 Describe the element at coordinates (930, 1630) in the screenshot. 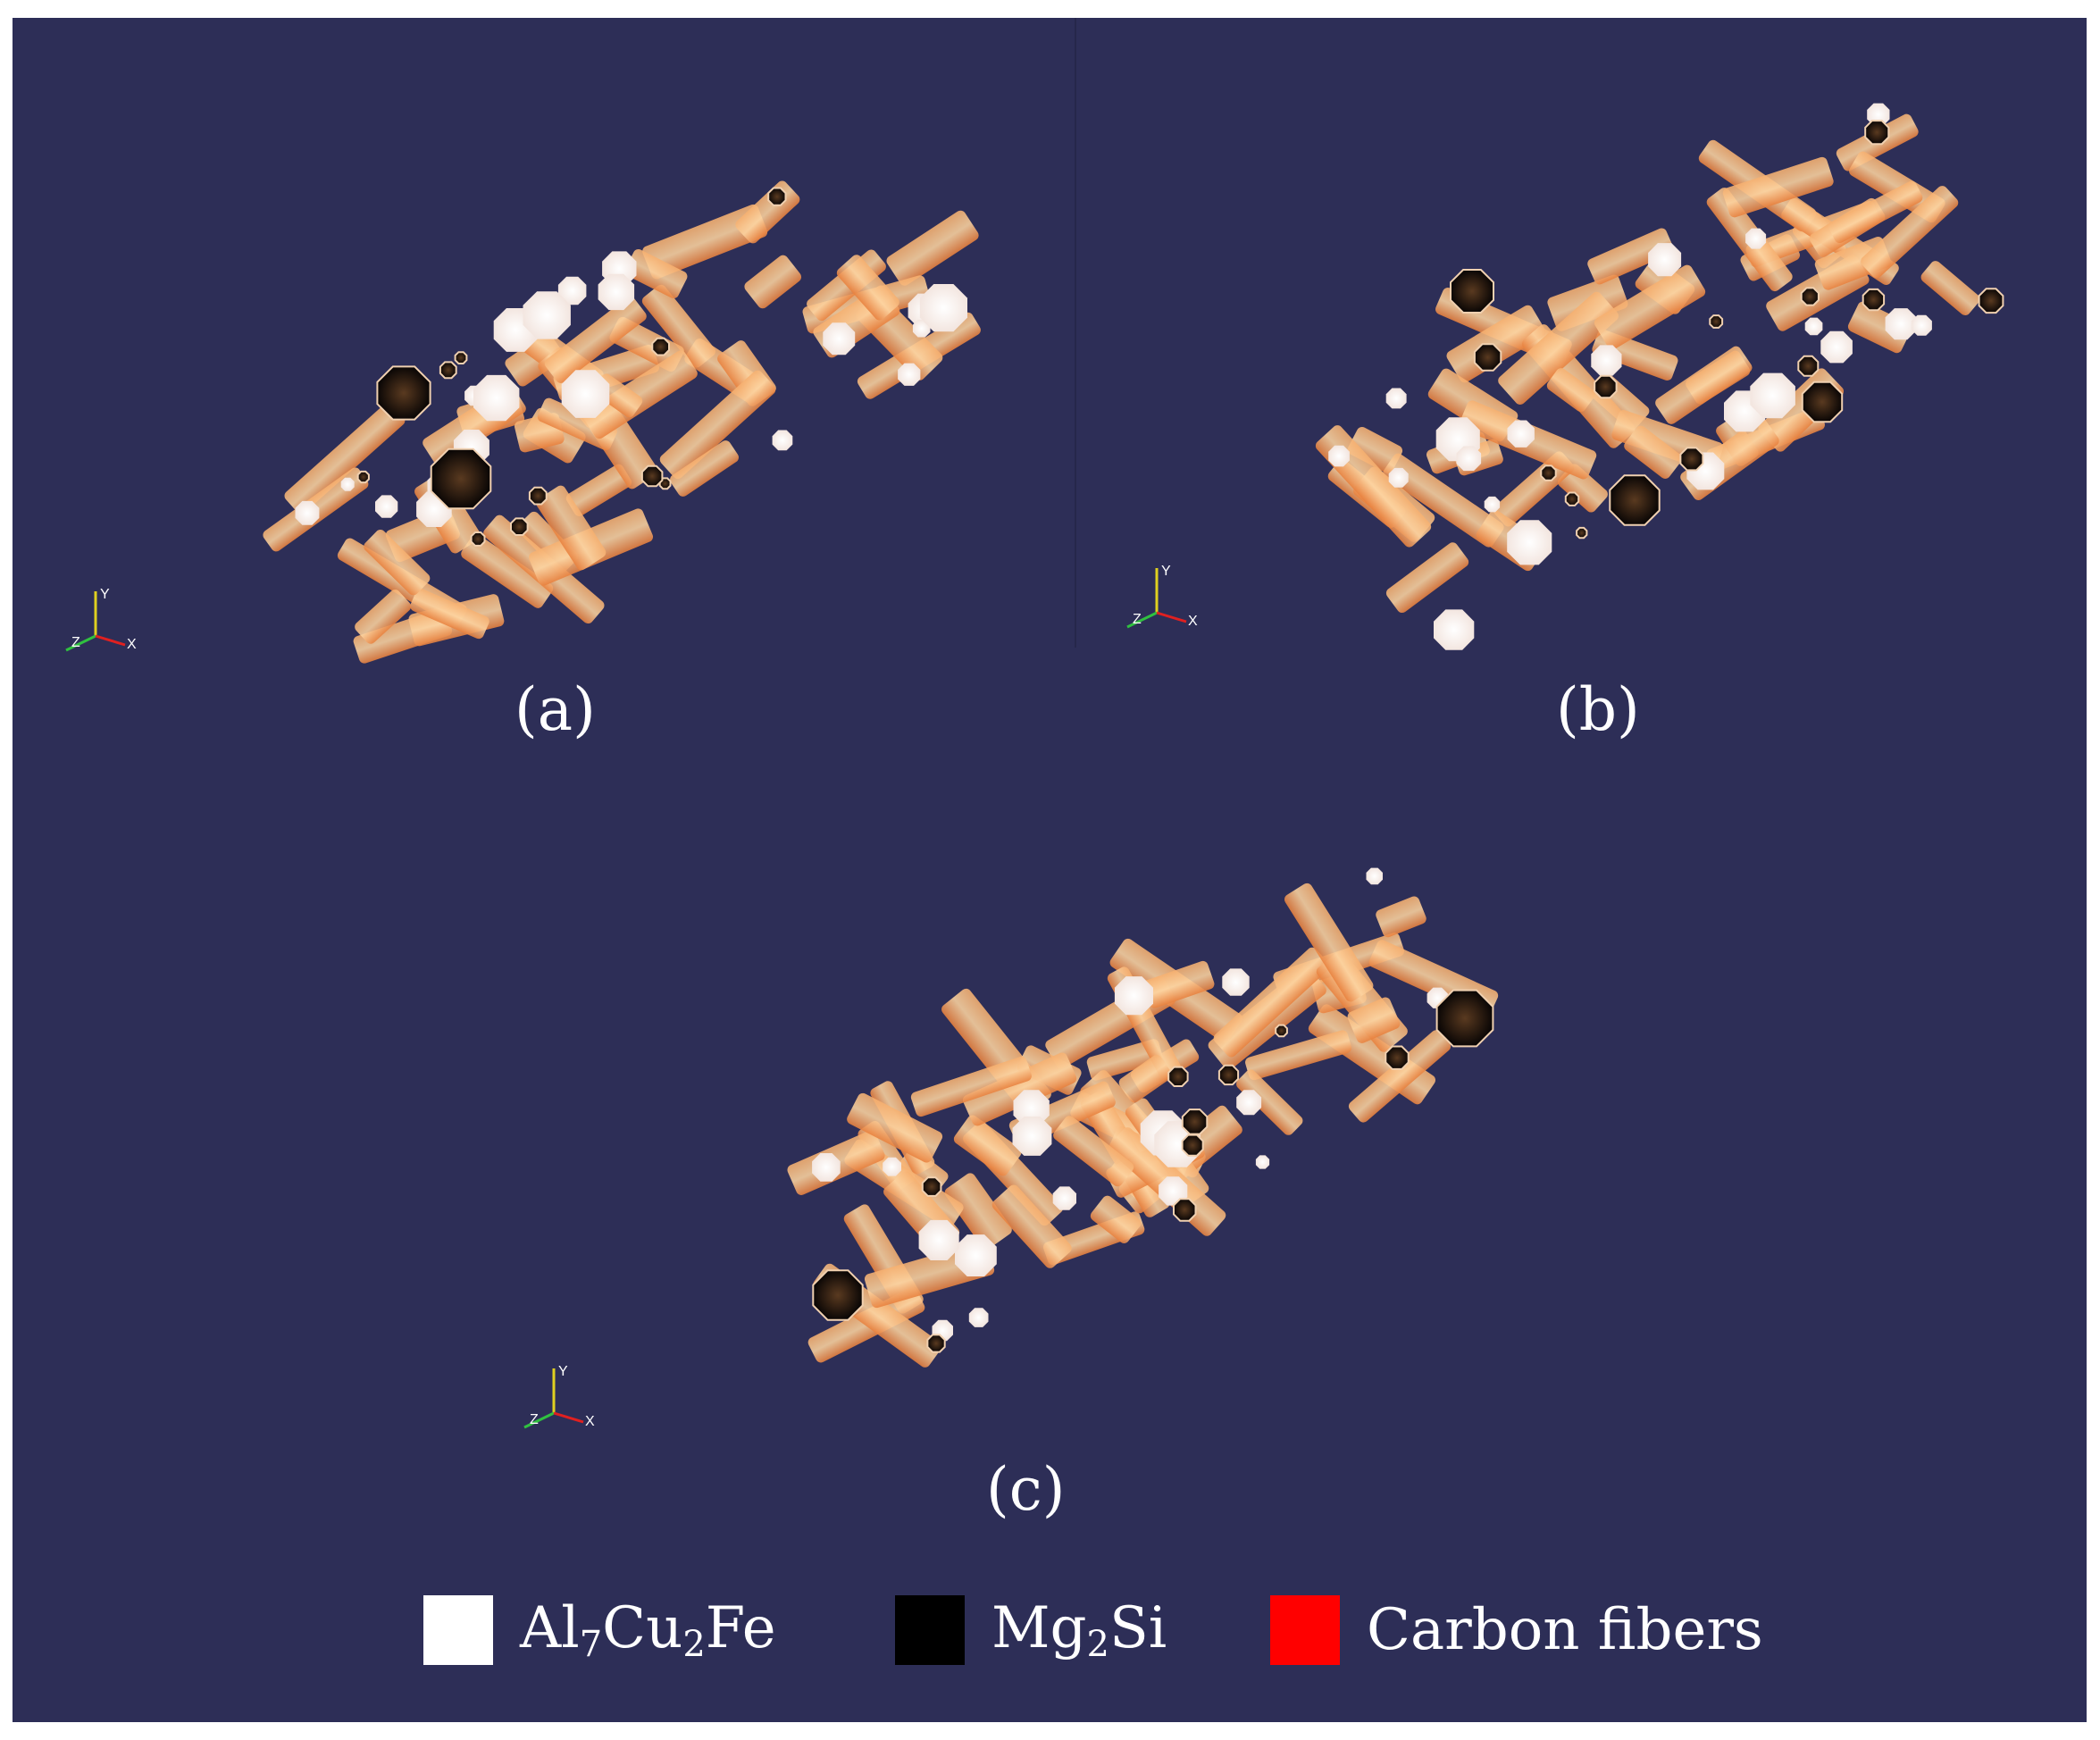

I see `legend-swatch-black` at that location.